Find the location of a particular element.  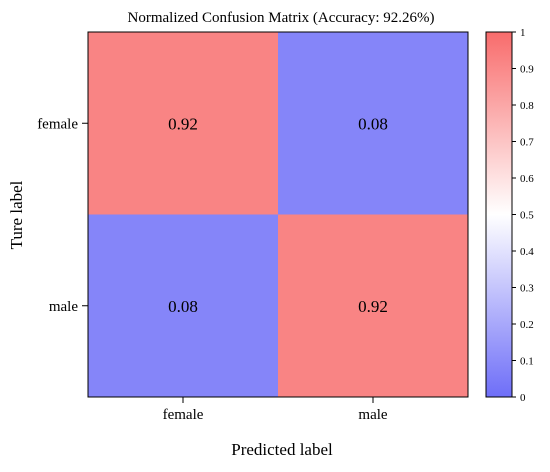

x-tick-label: female is located at coordinates (183, 415).